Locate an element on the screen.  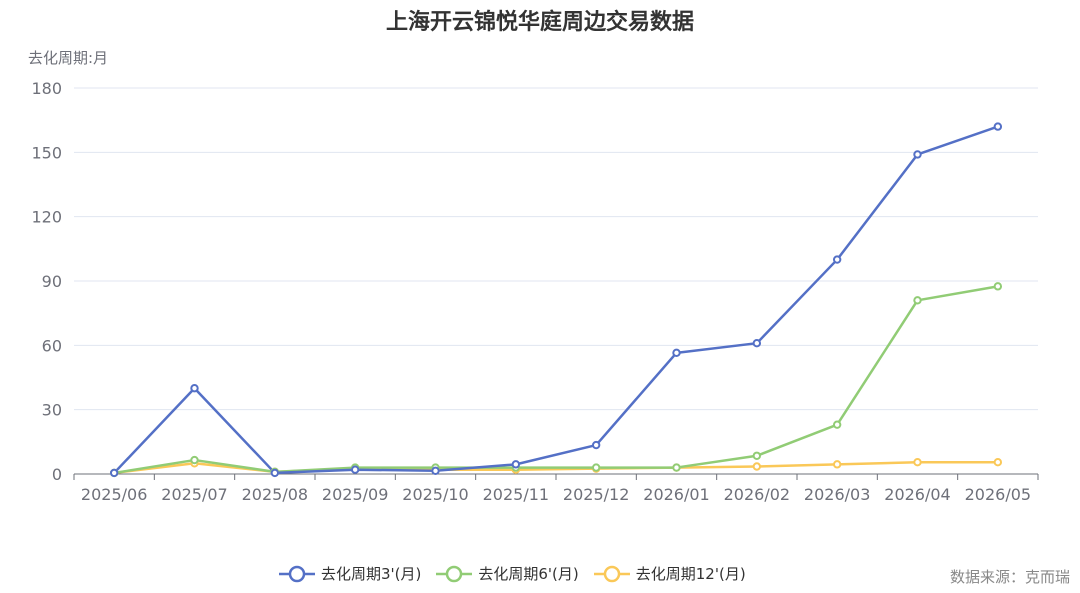
chart-legend: 去化周期3'(月) 去化周期6'(月) 去化周期12'(月) is located at coordinates (519, 573).